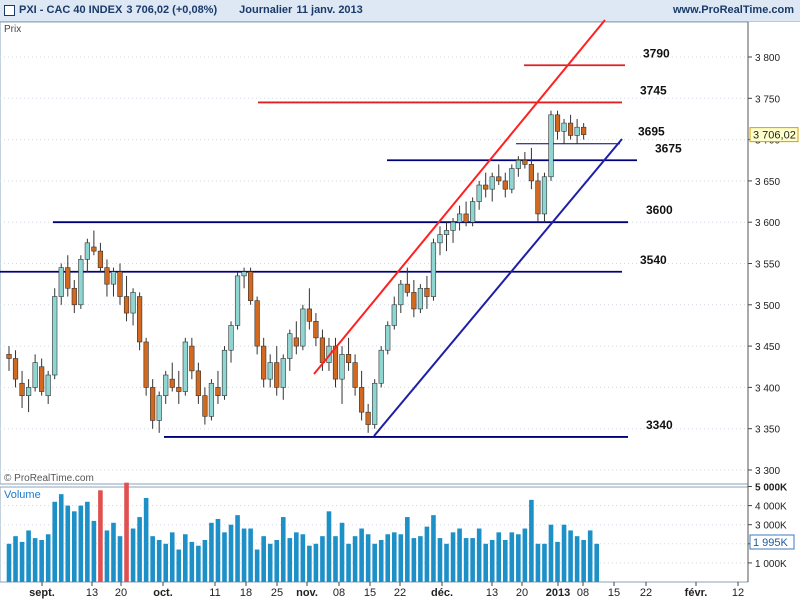 Image resolution: width=800 pixels, height=600 pixels. I want to click on level-label-3340: 3340, so click(659, 425).